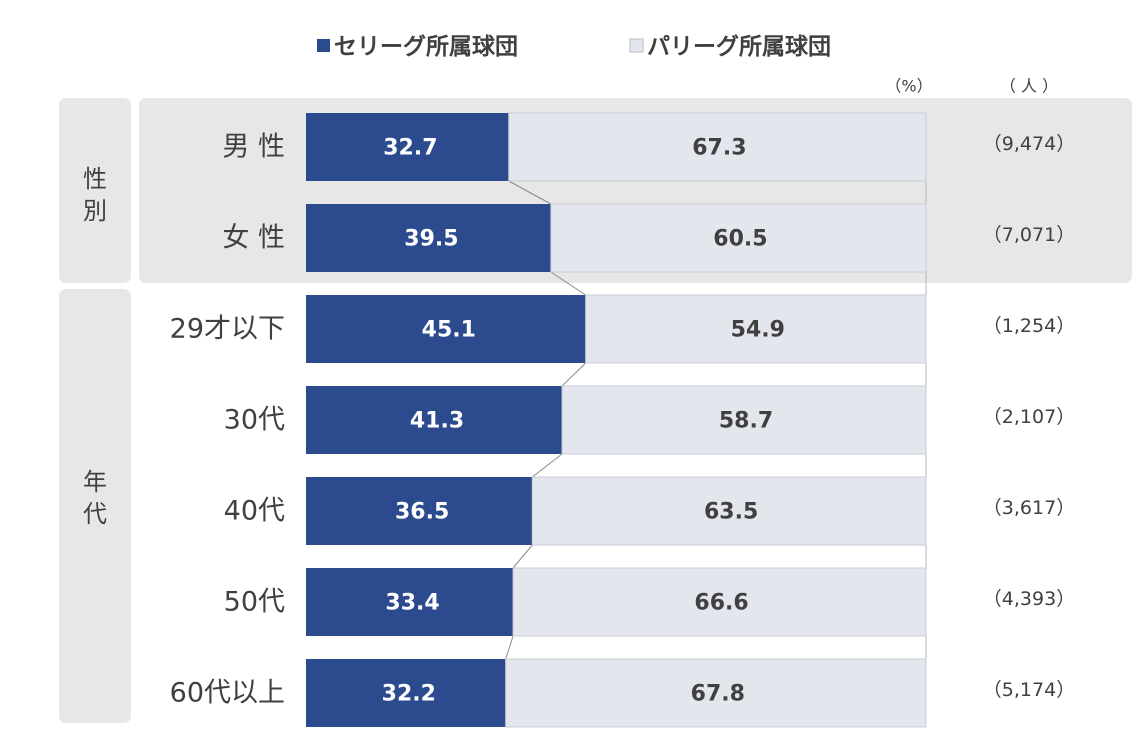 The width and height of the screenshot is (1145, 751). I want to click on count-label: （4,393）, so click(1029, 599).